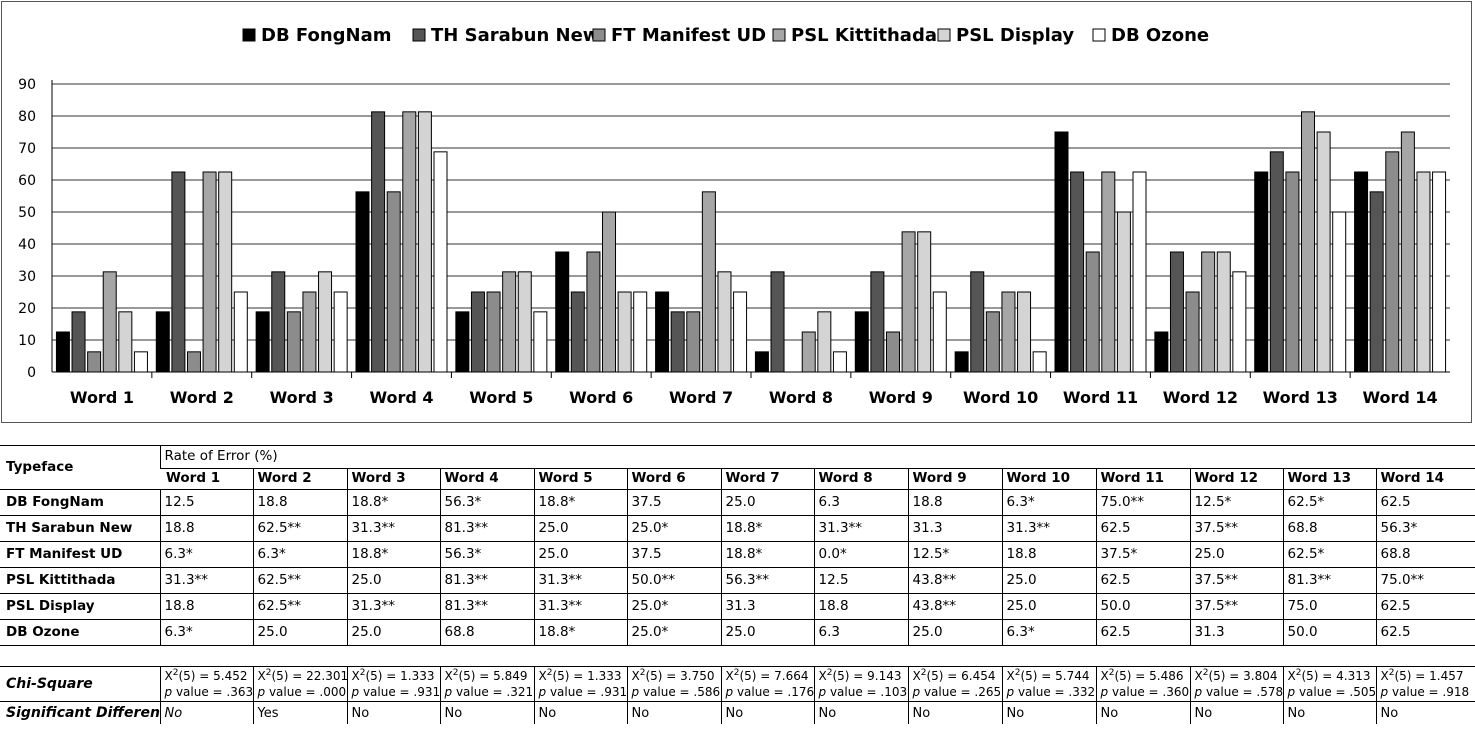 Image resolution: width=1475 pixels, height=735 pixels. Describe the element at coordinates (1236, 684) in the screenshot. I see `chi-square-cell: X2(5) = 3.804 p value = .578` at that location.